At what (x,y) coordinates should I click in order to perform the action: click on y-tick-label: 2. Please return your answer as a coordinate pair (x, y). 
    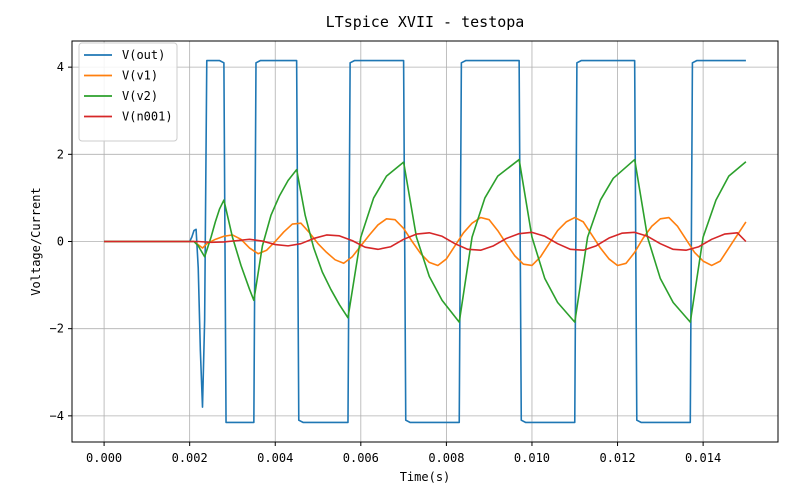
    Looking at the image, I should click on (60, 154).